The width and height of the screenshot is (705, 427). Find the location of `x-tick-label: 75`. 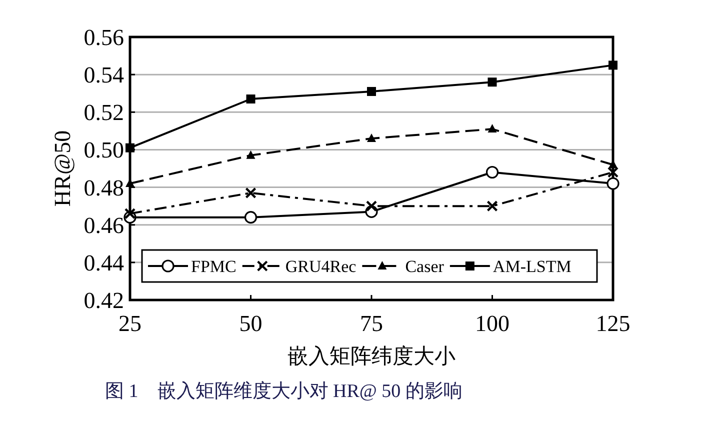

x-tick-label: 75 is located at coordinates (371, 323).